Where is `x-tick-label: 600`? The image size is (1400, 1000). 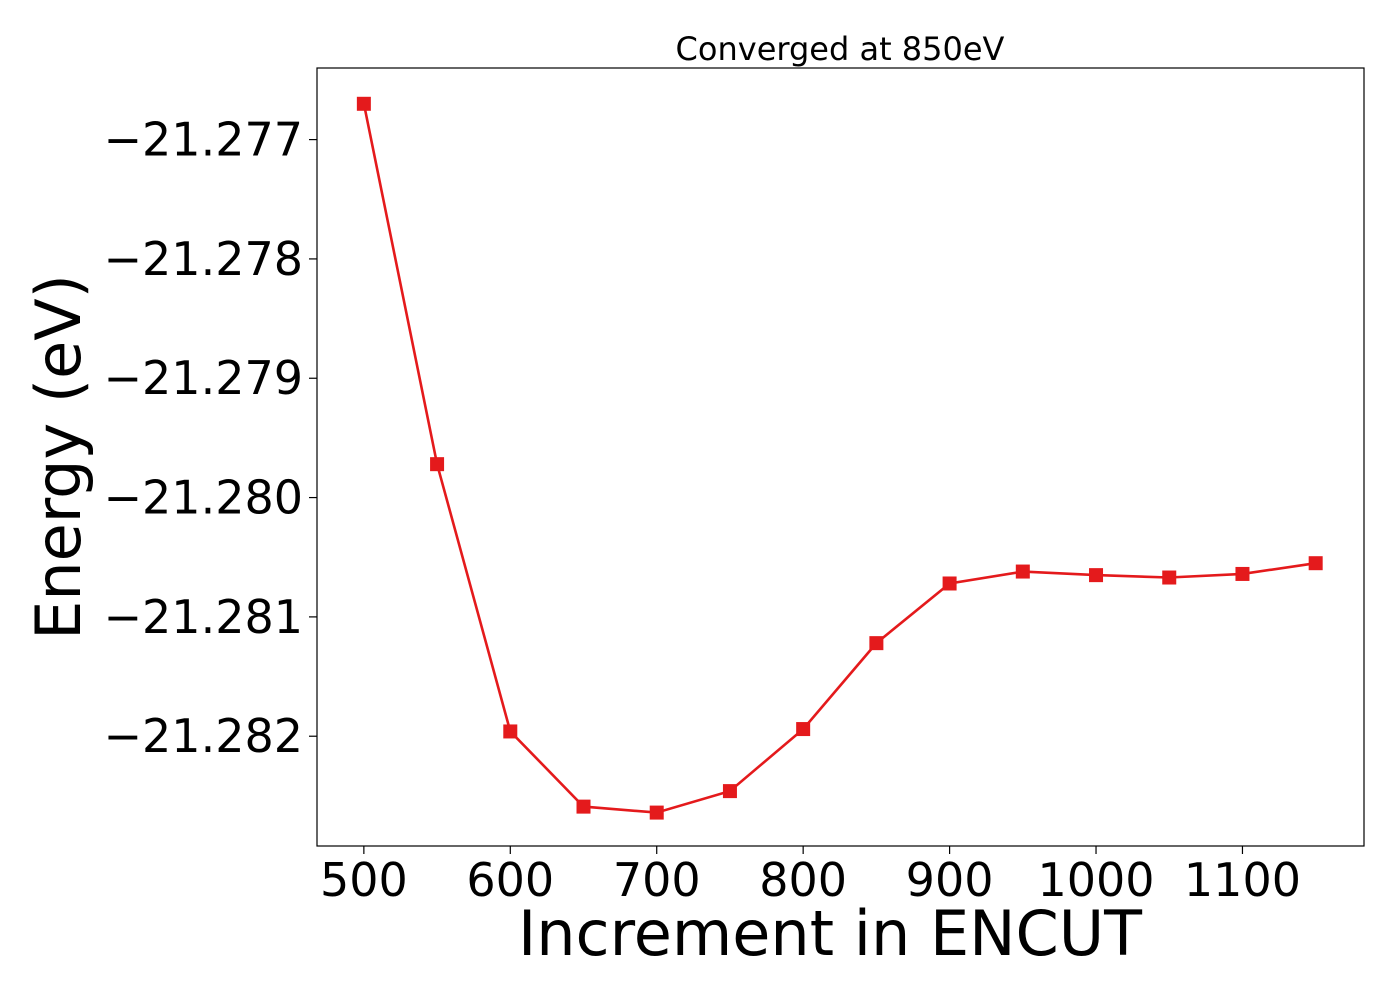
x-tick-label: 600 is located at coordinates (510, 880).